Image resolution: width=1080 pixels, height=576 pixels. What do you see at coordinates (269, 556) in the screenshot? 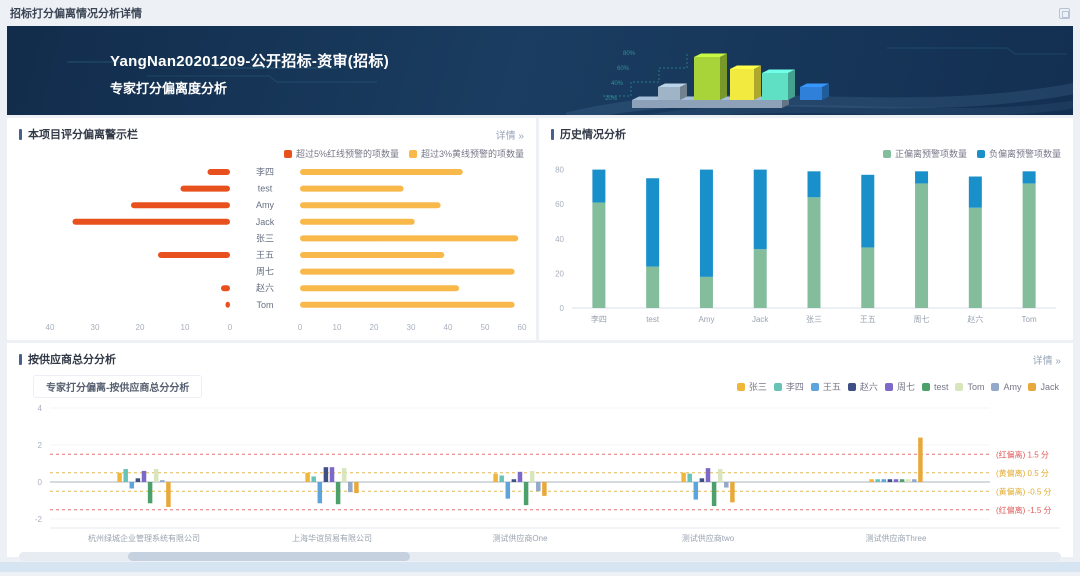
I see `datazoom-handle` at bounding box center [269, 556].